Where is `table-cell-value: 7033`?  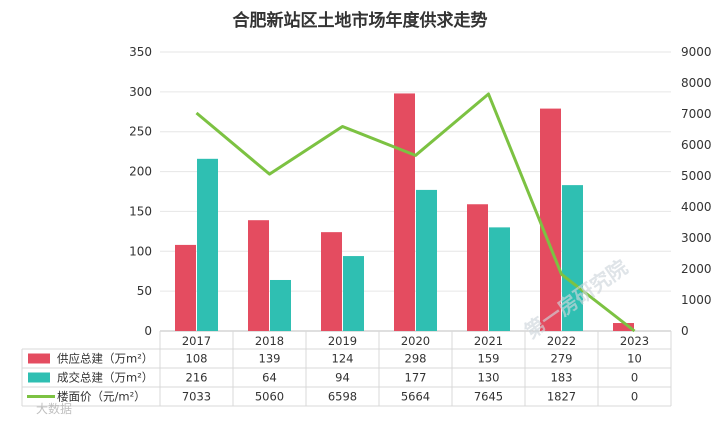
table-cell-value: 7033 is located at coordinates (196, 397).